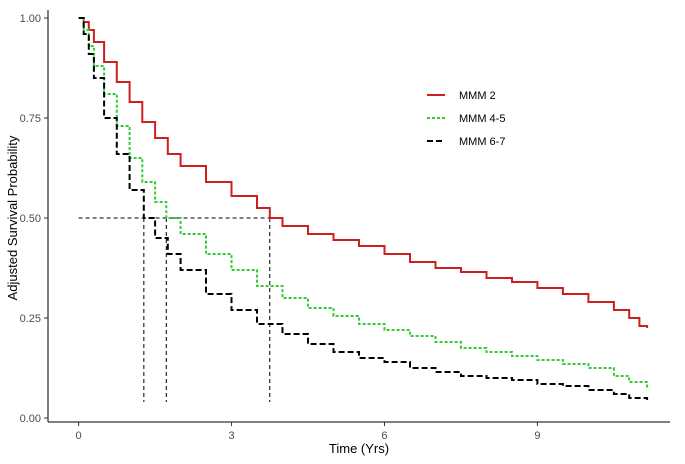 This screenshot has width=685, height=464. I want to click on y-tick-label: 1.00, so click(30, 19).